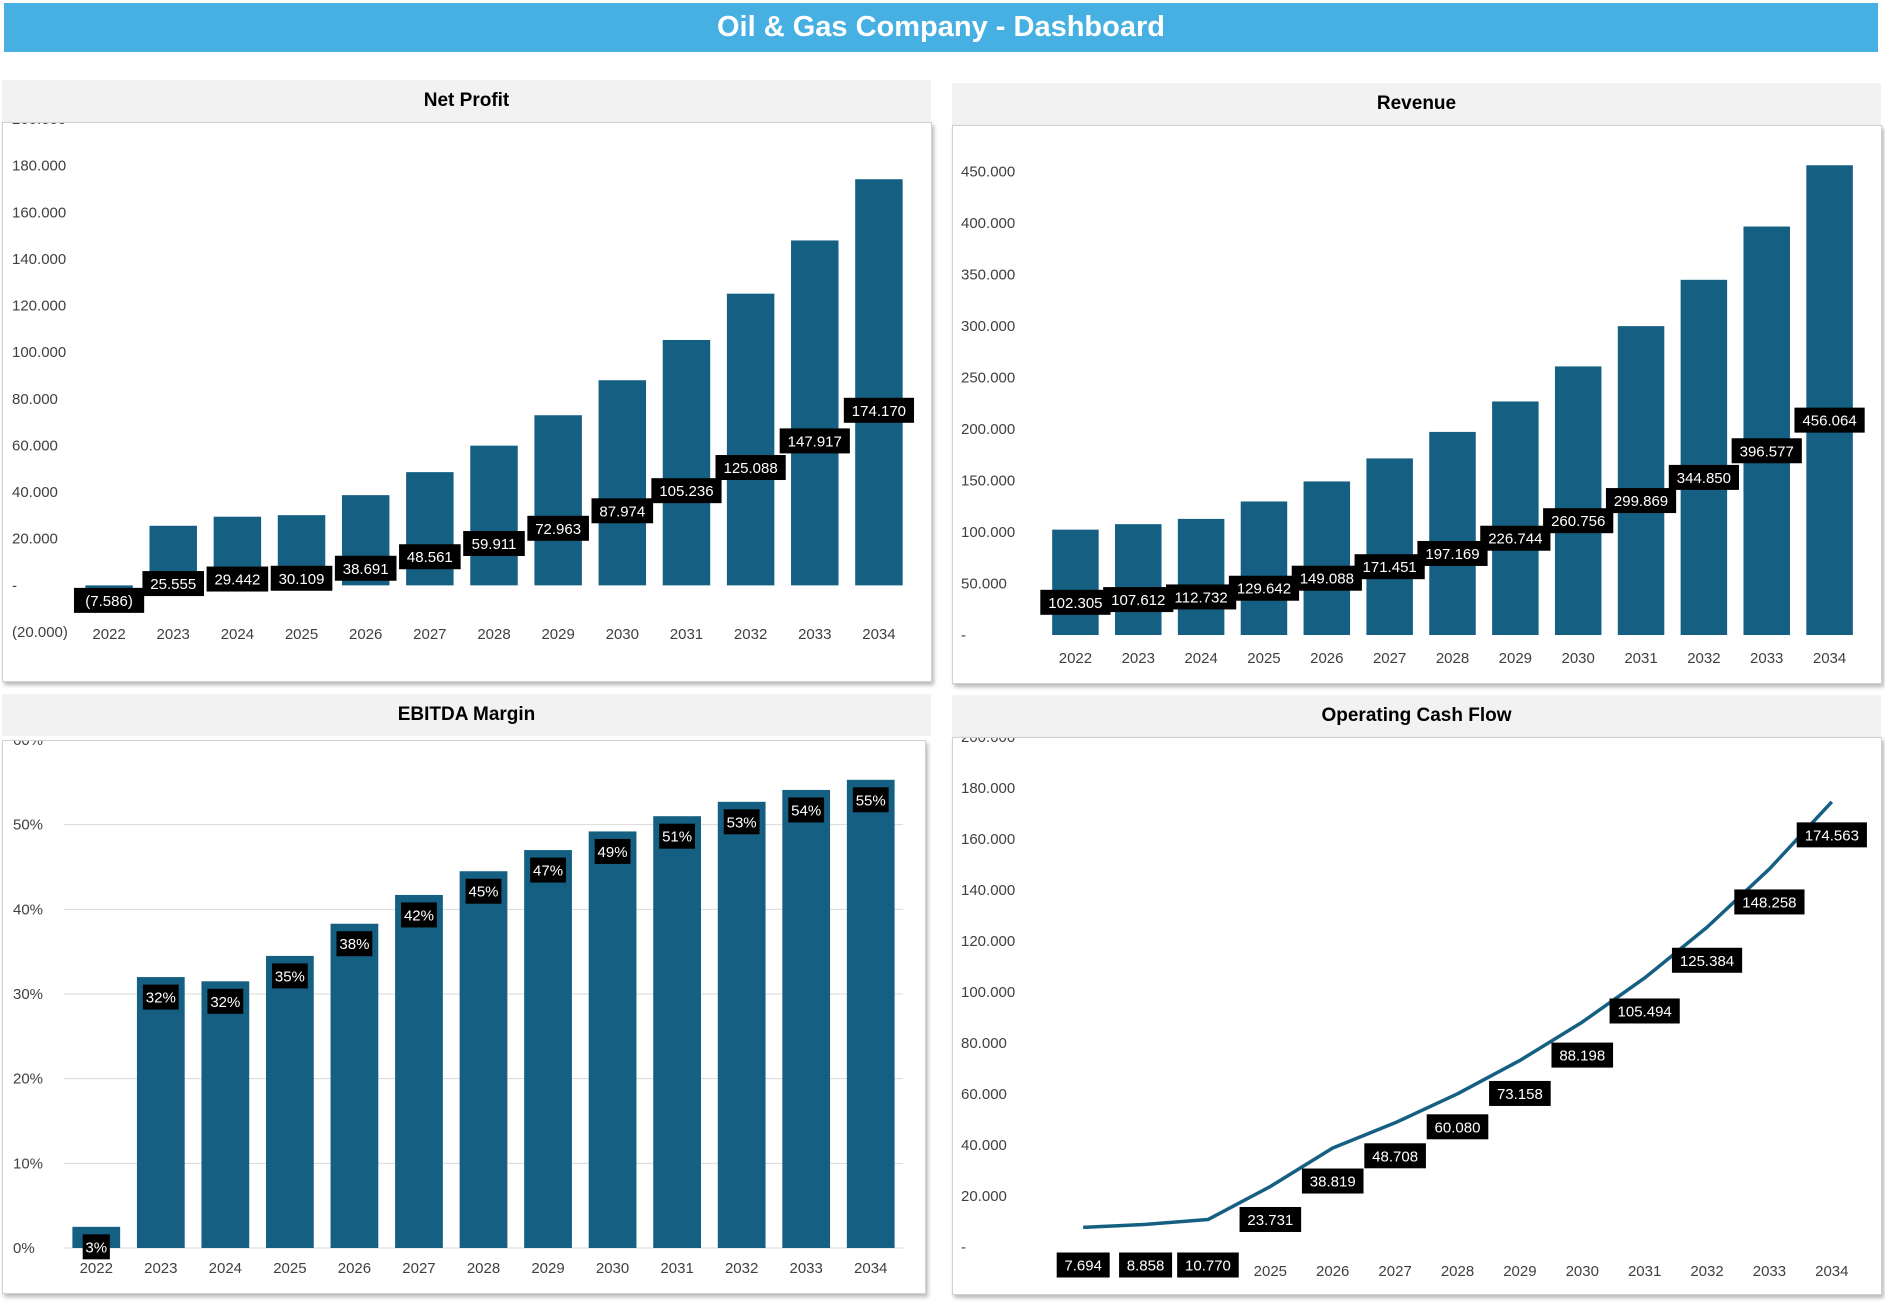 The height and width of the screenshot is (1302, 1885). Describe the element at coordinates (354, 1268) in the screenshot. I see `ebitda-margin-x-tick-label: 2026` at that location.